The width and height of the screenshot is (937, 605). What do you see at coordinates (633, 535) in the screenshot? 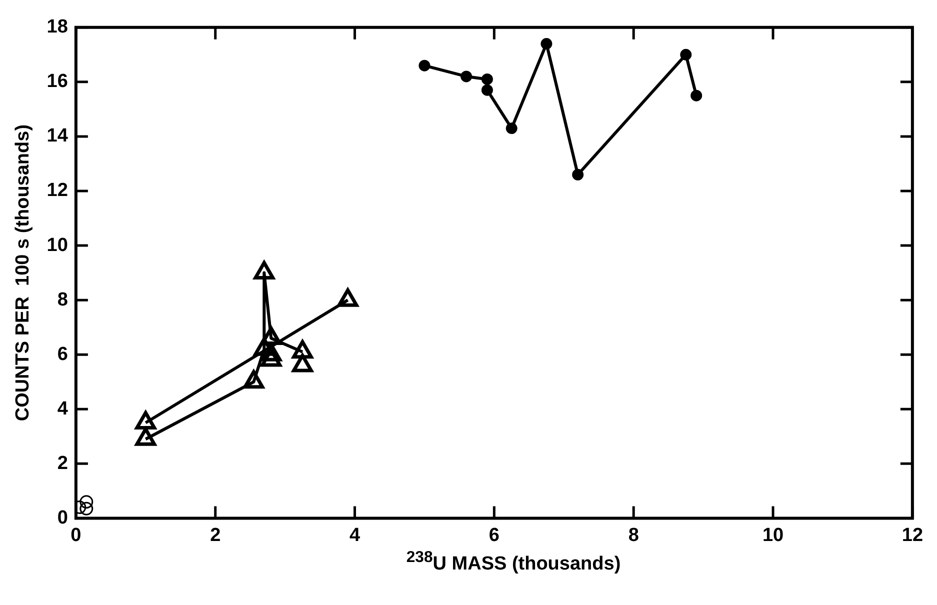
I see `x-tick-label: 8` at bounding box center [633, 535].